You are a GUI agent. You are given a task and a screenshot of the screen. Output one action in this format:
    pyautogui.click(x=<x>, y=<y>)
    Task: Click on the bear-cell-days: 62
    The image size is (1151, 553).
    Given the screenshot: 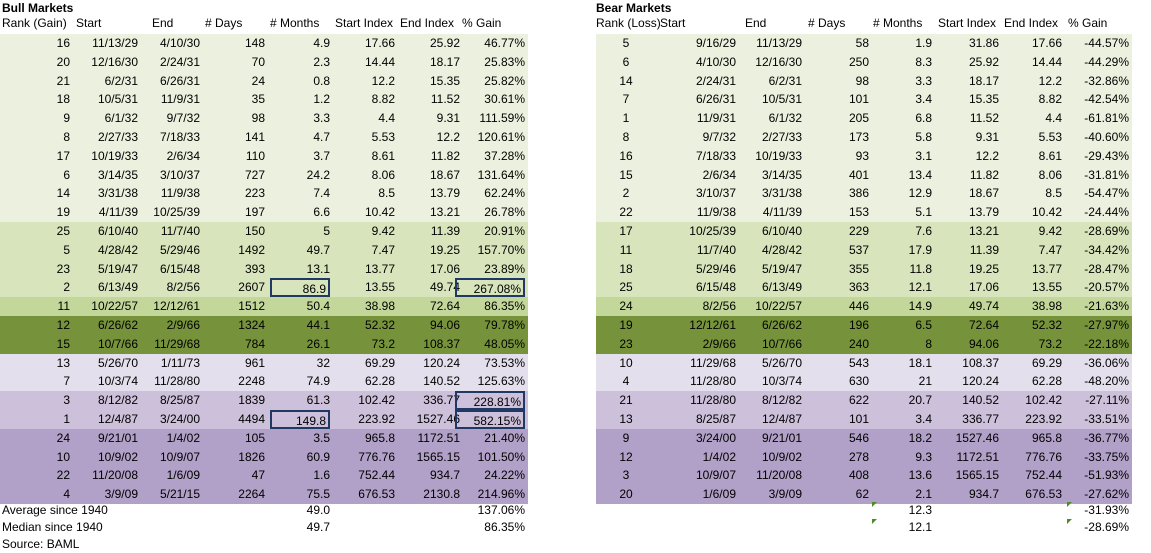 What is the action you would take?
    pyautogui.click(x=862, y=494)
    